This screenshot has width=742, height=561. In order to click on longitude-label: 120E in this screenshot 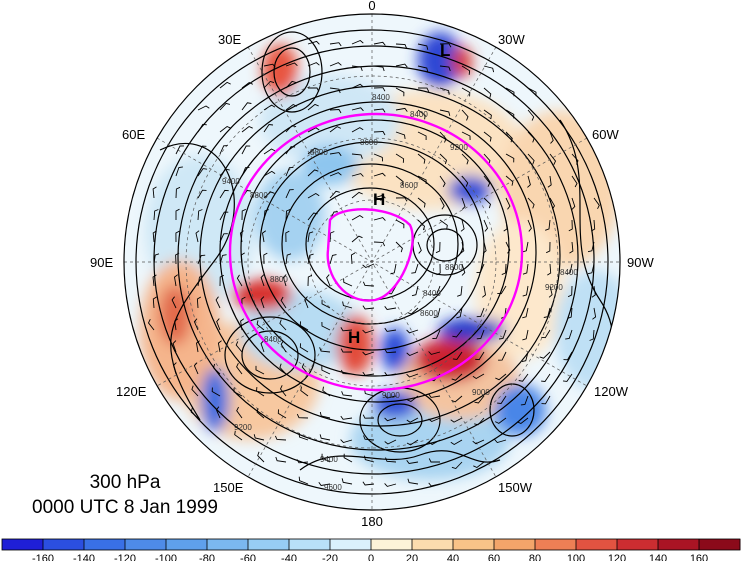, I will do `click(131, 391)`.